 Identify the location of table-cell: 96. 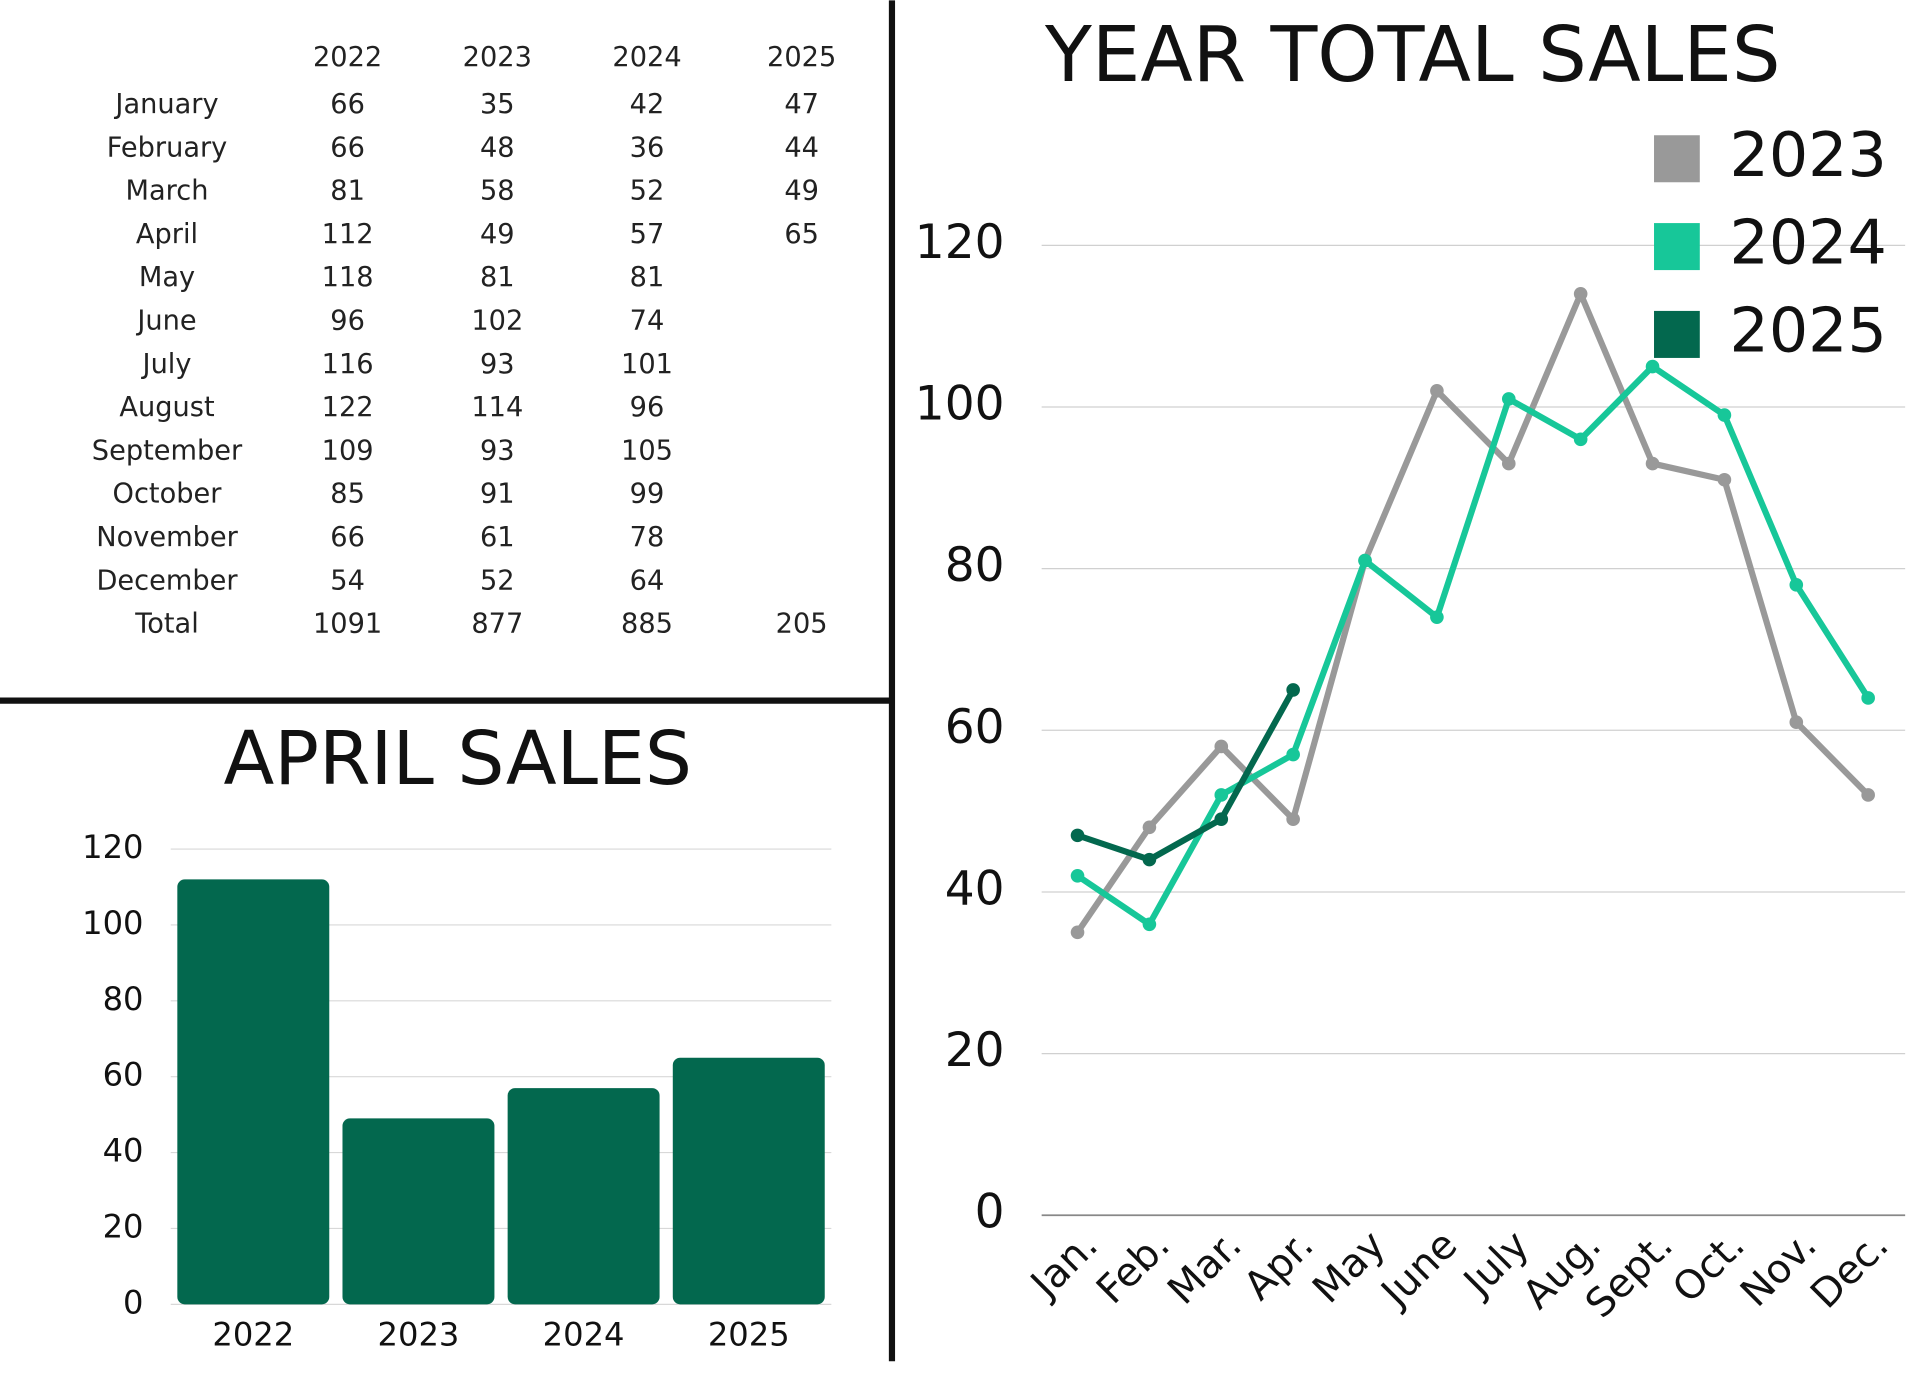
(647, 407).